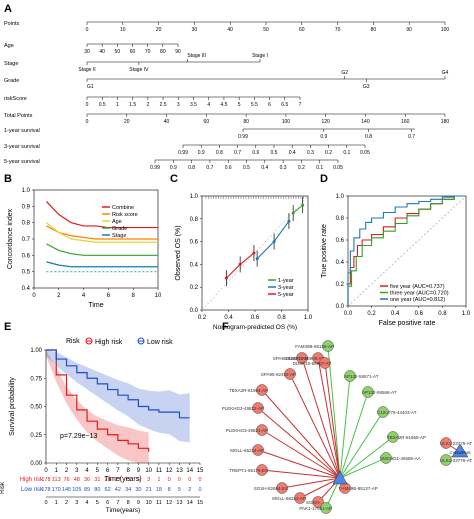 Image resolution: width=474 pixels, height=519 pixels. Describe the element at coordinates (195, 30) in the screenshot. I see `nomogram-tick-label: 30` at that location.